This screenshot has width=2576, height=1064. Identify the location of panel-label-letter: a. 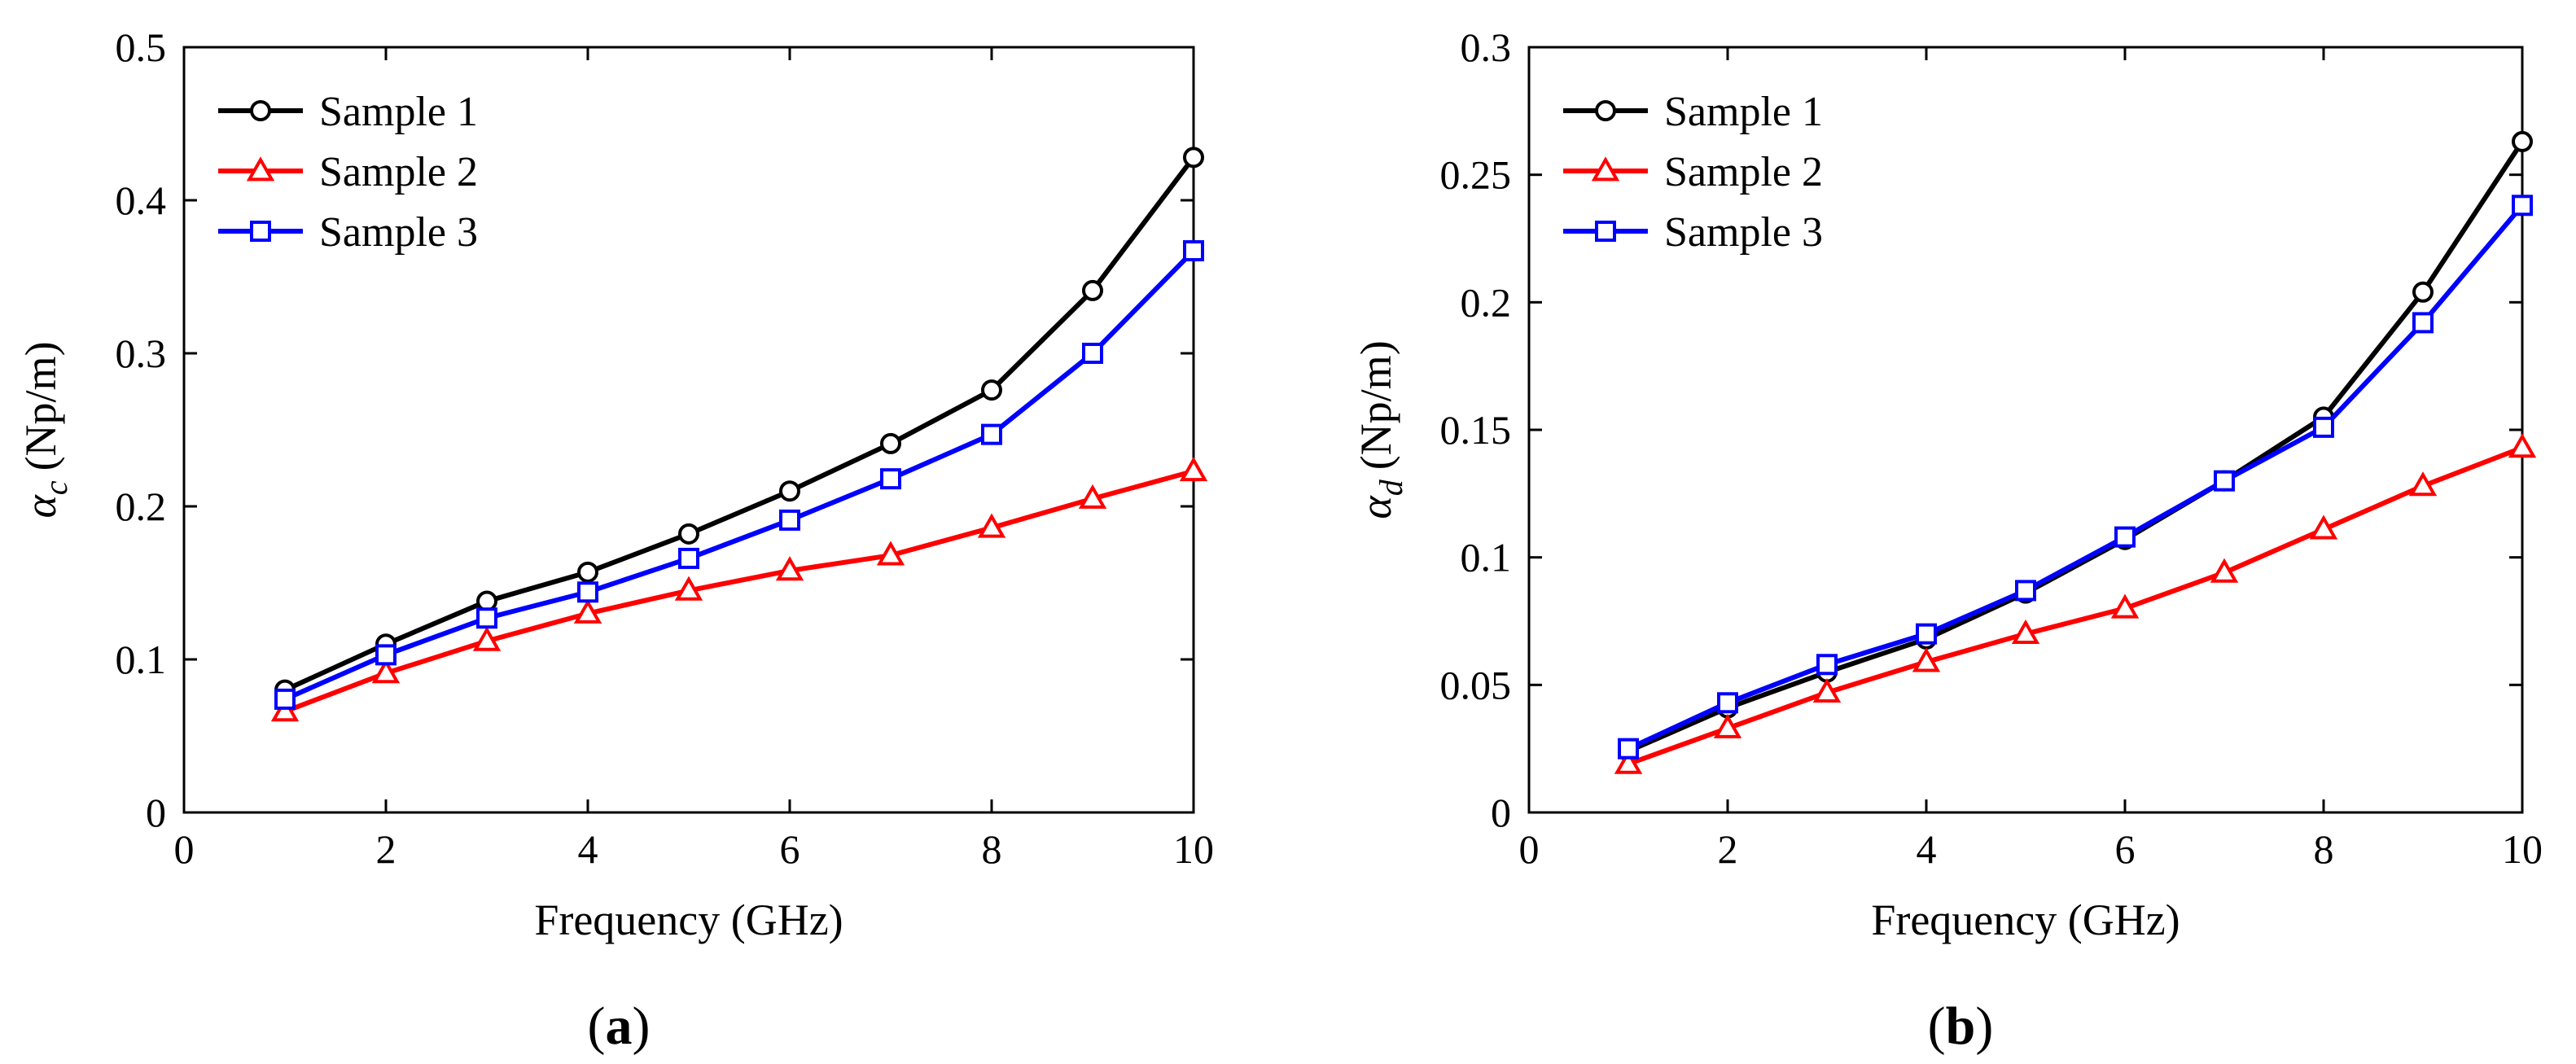
(619, 1026).